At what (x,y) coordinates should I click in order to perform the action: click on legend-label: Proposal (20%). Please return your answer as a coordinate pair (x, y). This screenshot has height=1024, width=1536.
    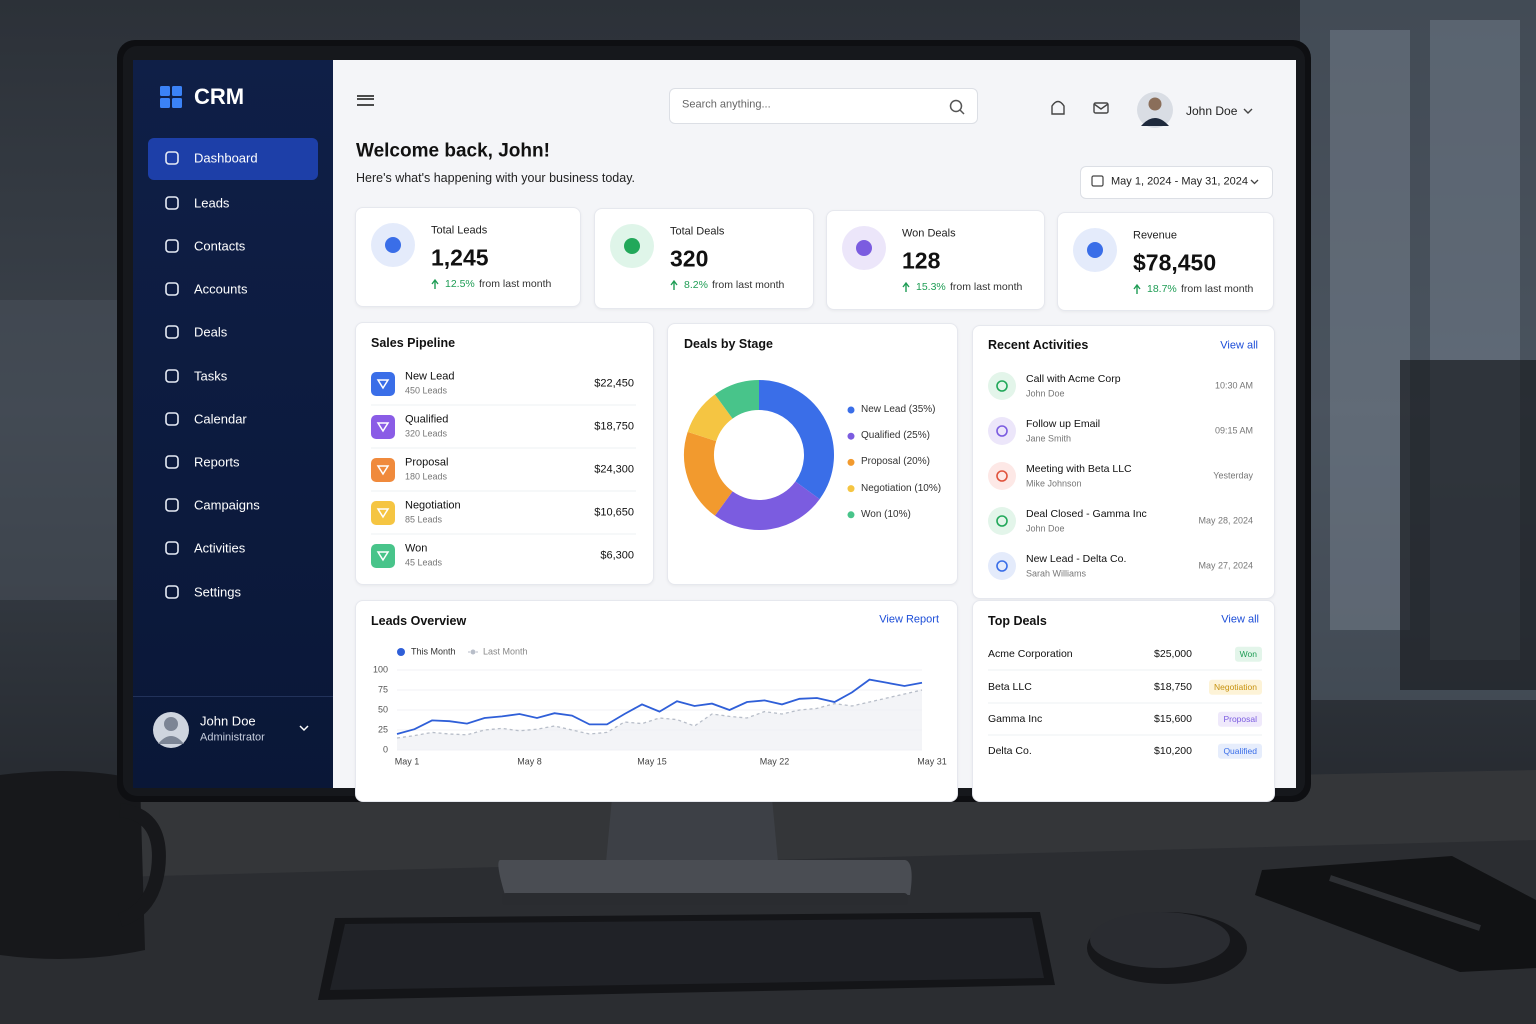
    Looking at the image, I should click on (895, 462).